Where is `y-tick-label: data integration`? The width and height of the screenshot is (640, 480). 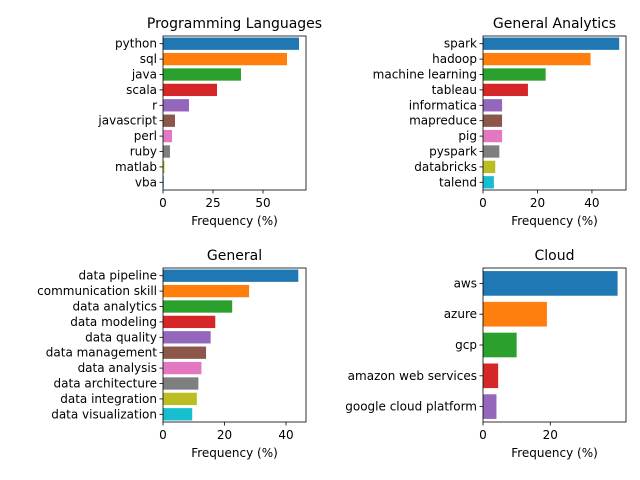 y-tick-label: data integration is located at coordinates (108, 399).